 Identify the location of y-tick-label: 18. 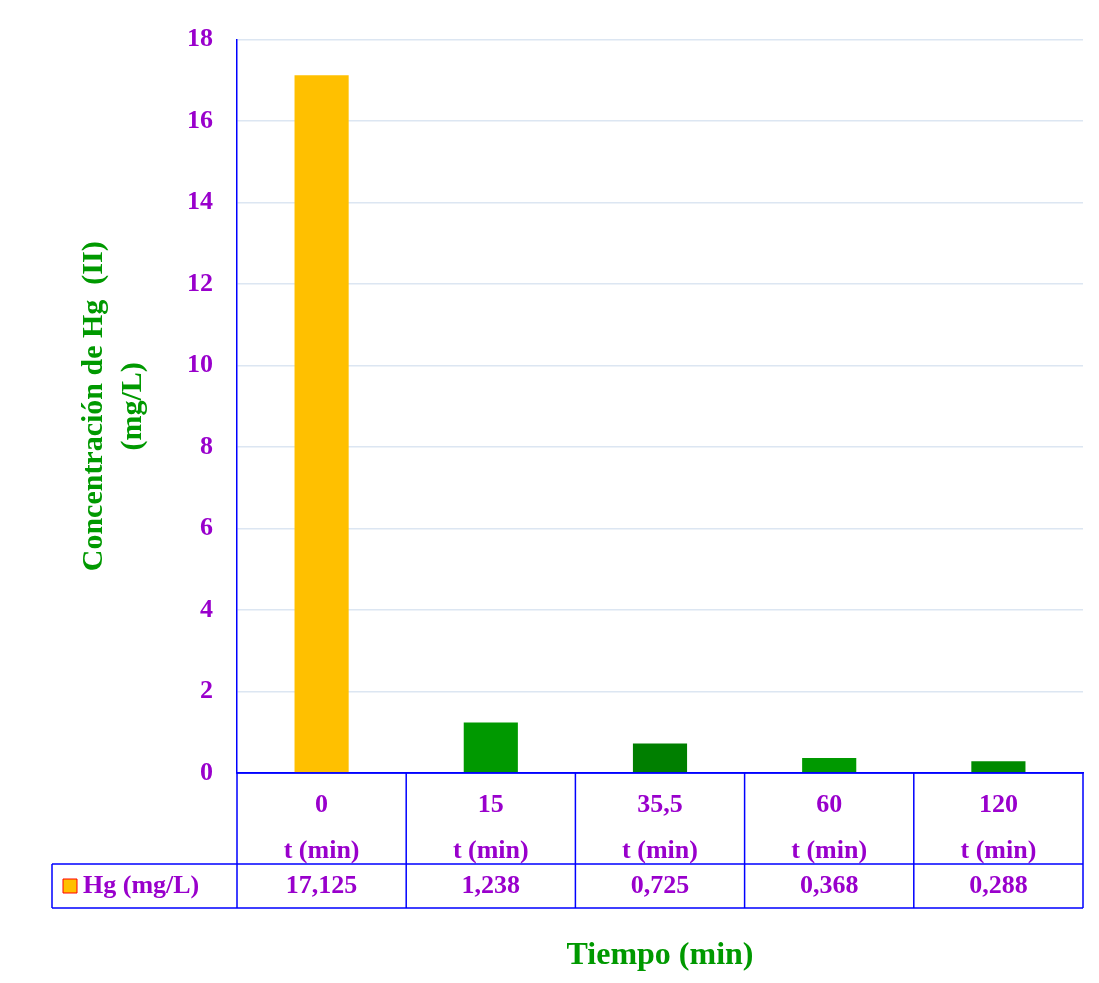
(200, 38).